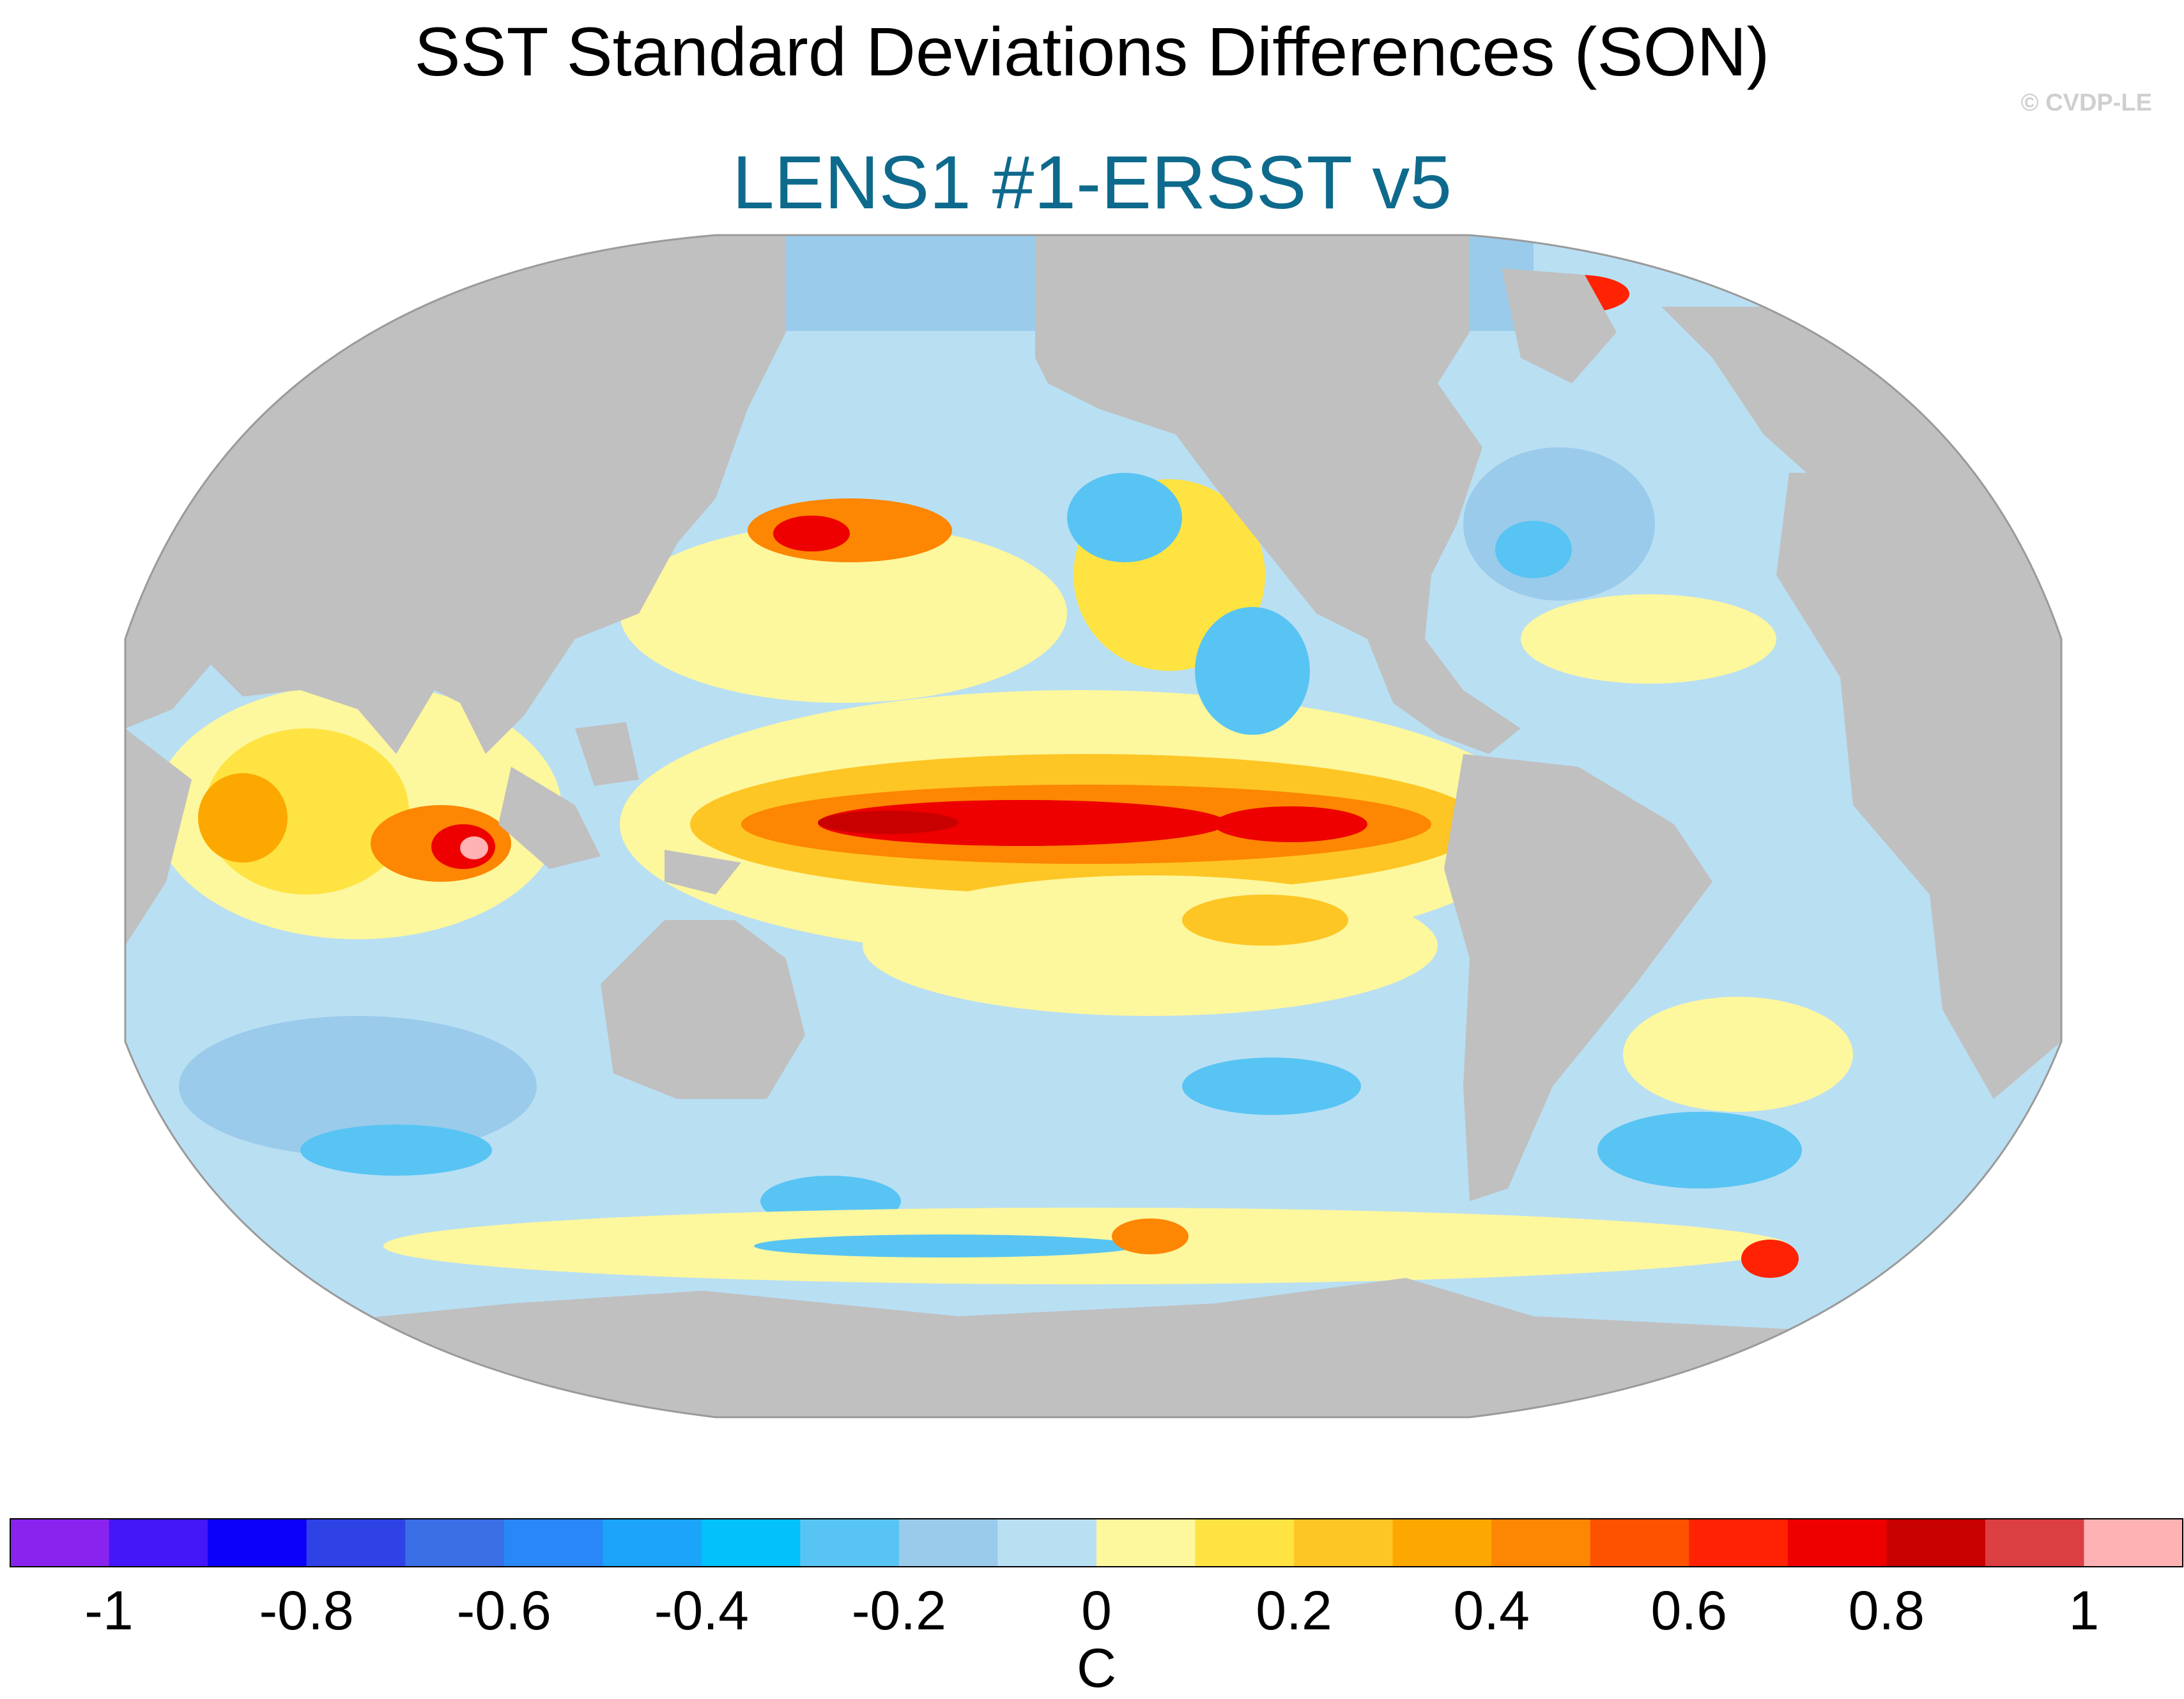  Describe the element at coordinates (1124, 517) in the screenshot. I see `anomaly-ne-pacific-blue` at that location.